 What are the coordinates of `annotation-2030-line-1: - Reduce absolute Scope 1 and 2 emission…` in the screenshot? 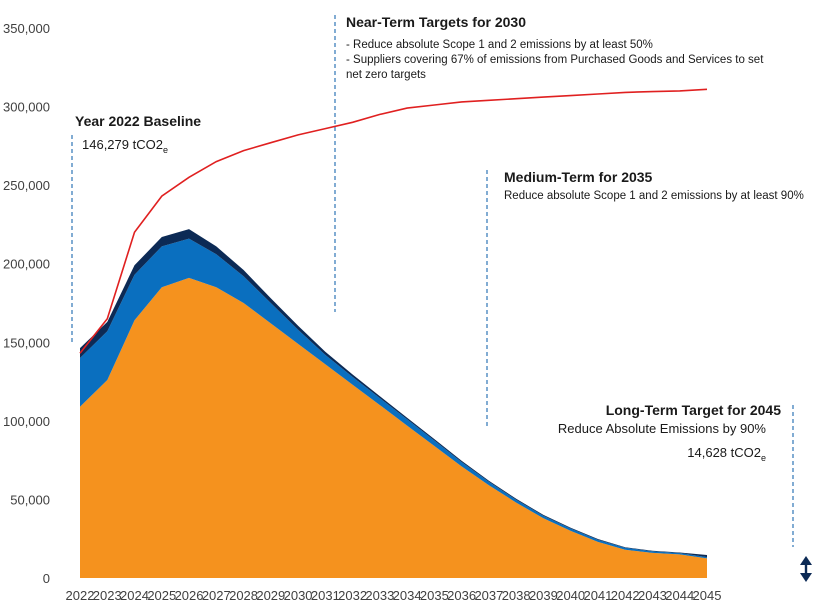 It's located at (499, 45).